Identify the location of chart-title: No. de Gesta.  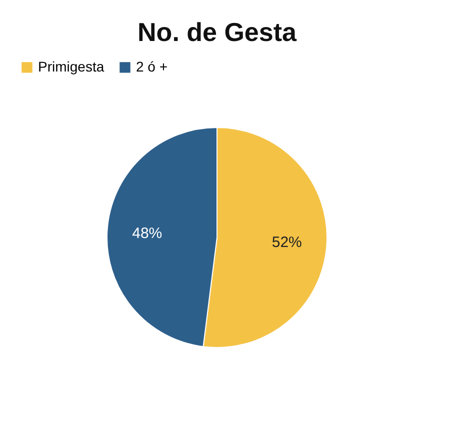
(218, 32).